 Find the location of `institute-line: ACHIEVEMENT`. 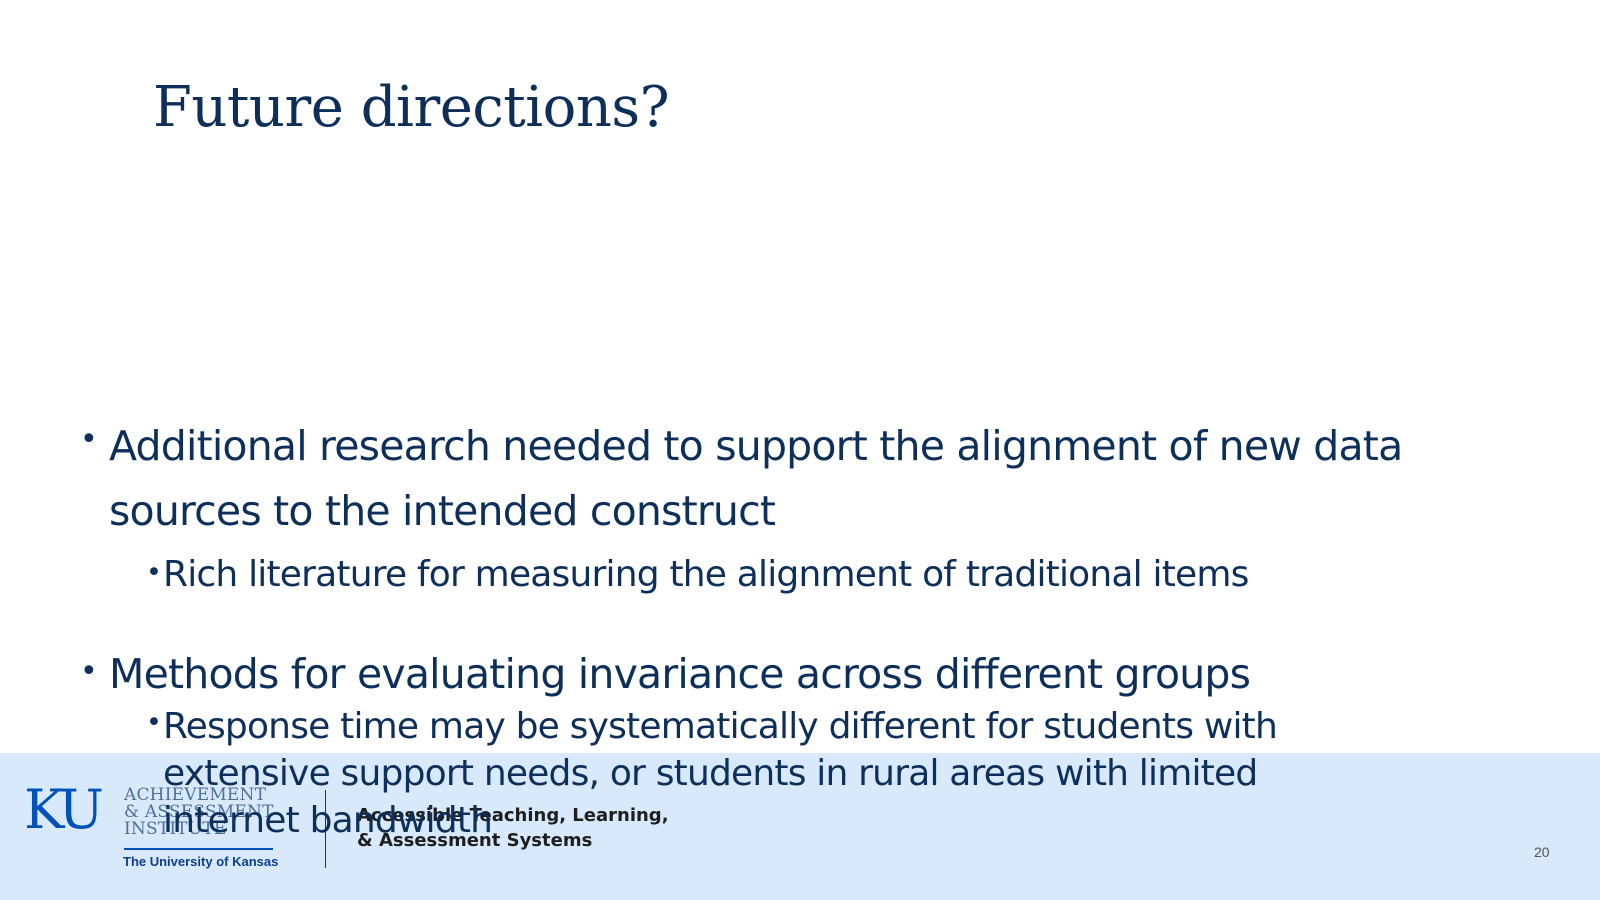

institute-line: ACHIEVEMENT is located at coordinates (195, 795).